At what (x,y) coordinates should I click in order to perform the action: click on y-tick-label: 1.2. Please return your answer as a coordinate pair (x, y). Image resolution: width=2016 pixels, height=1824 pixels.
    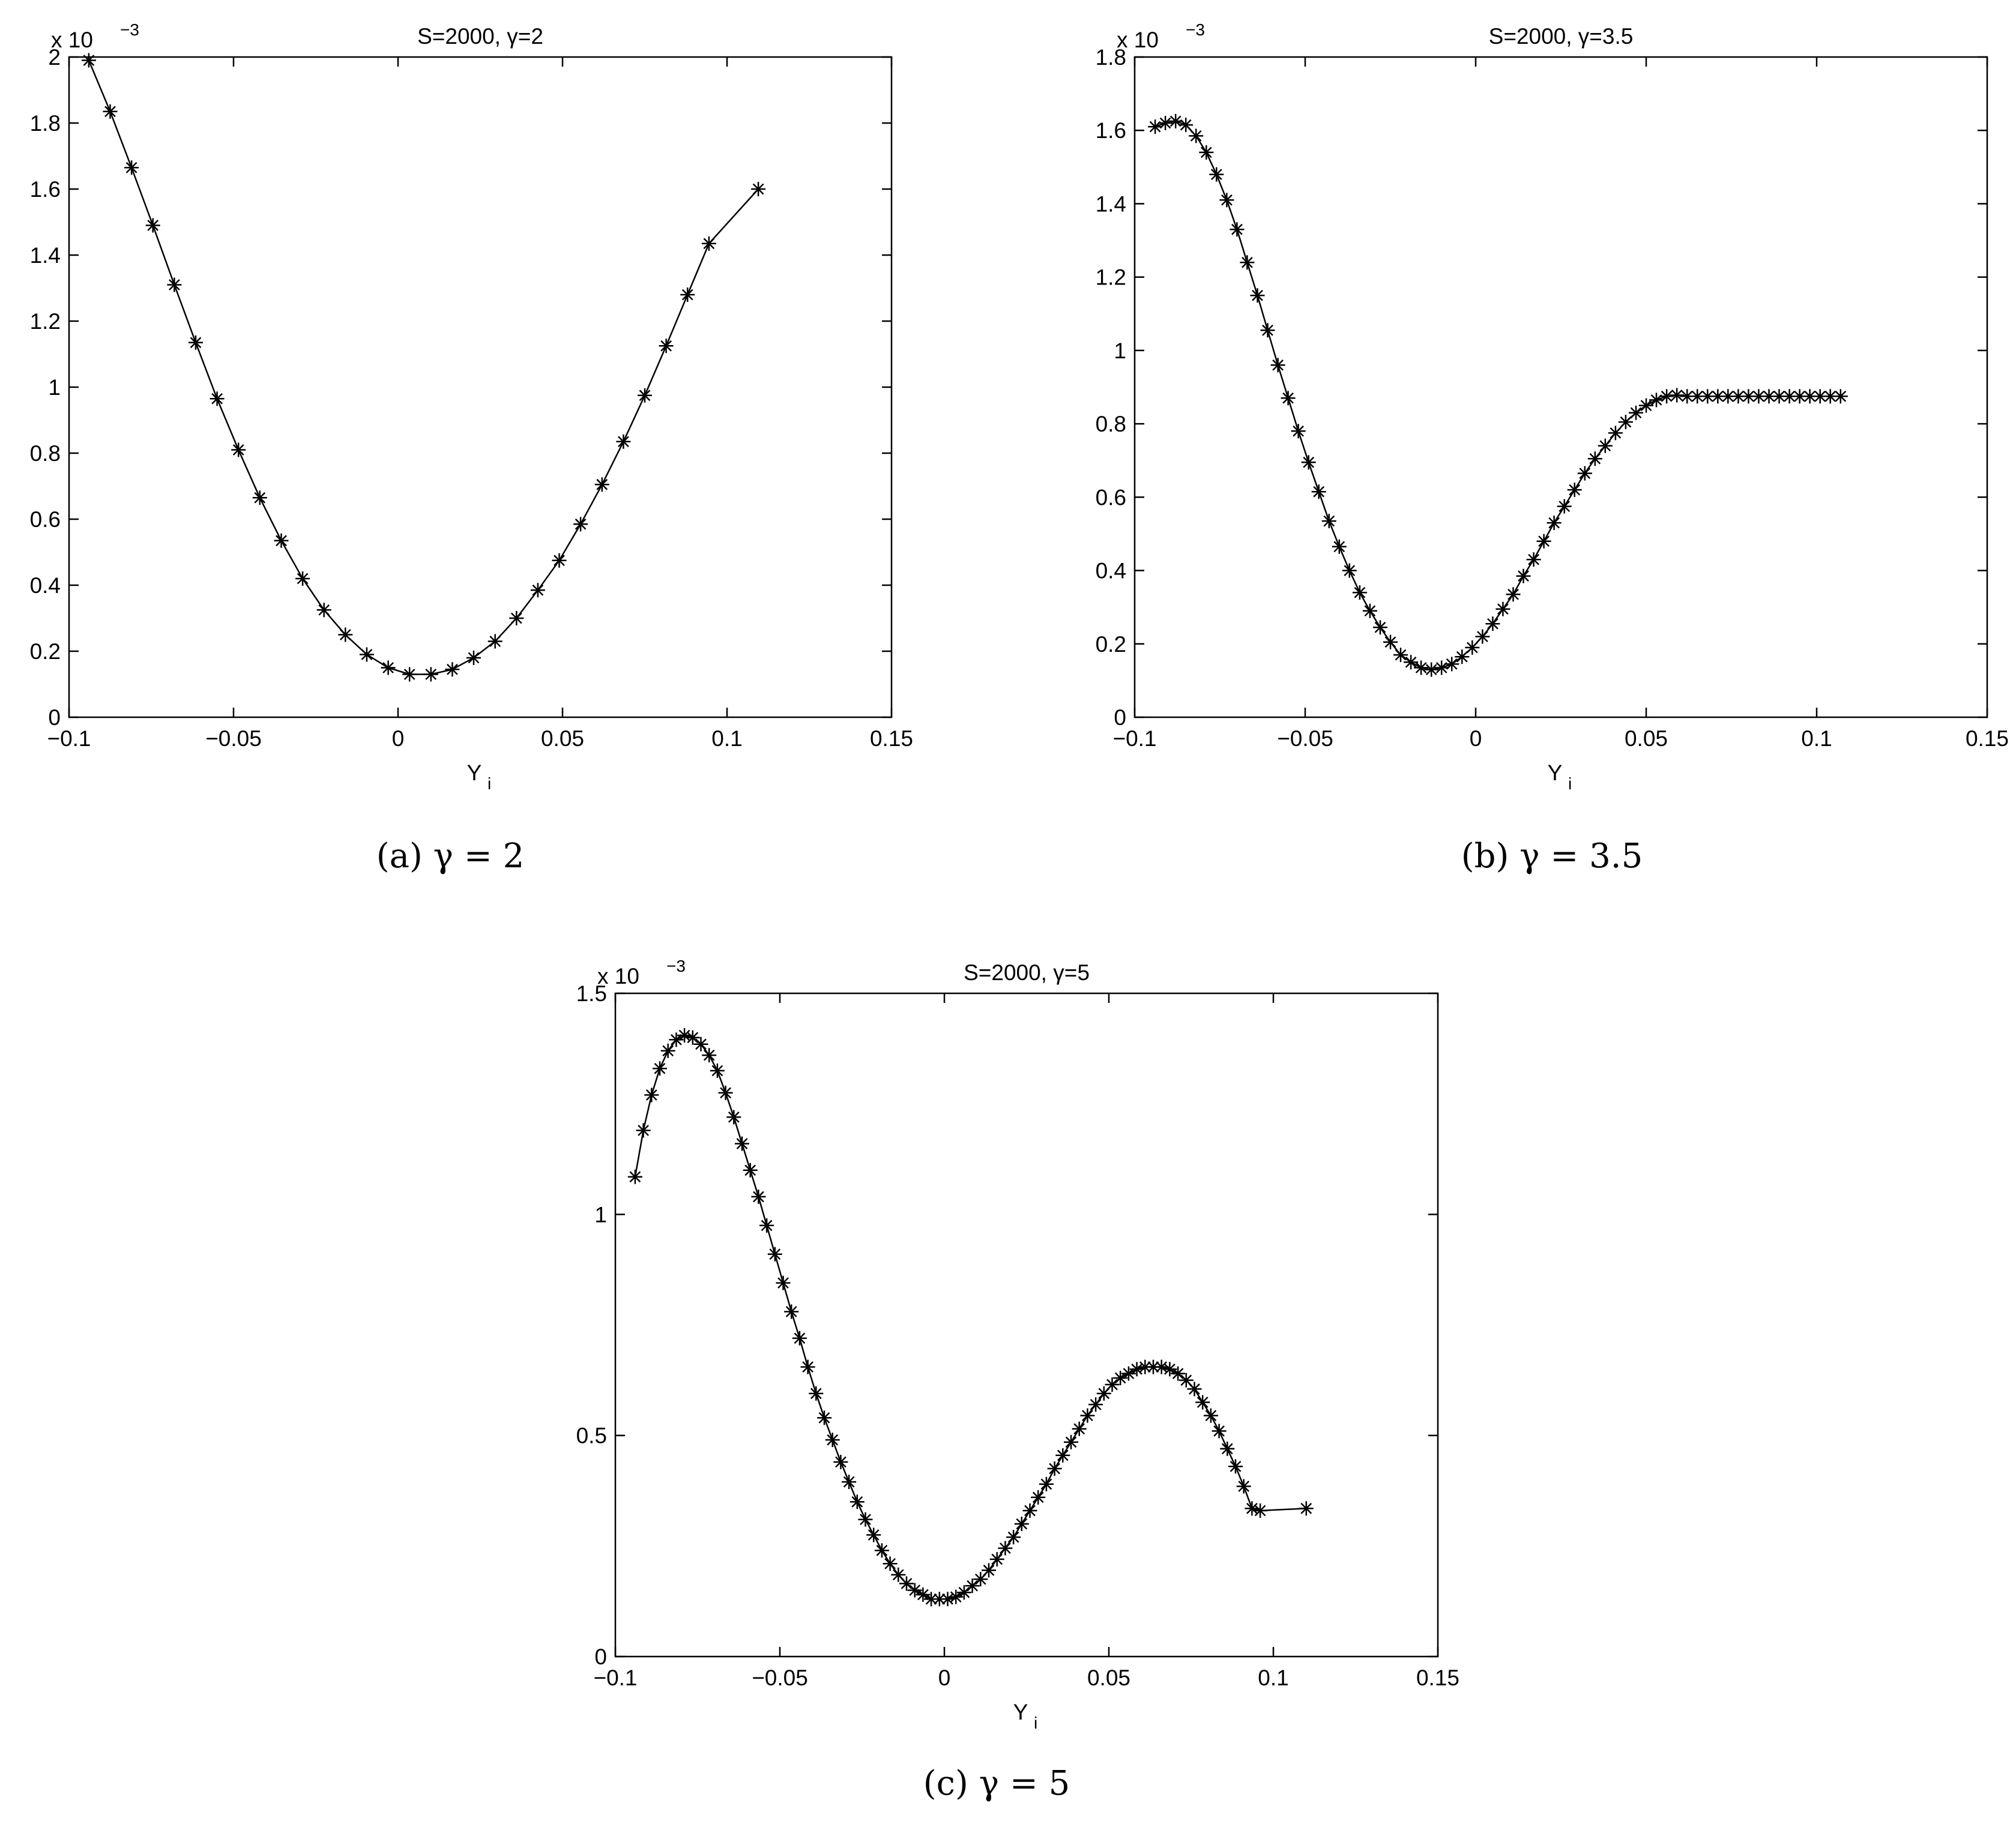
    Looking at the image, I should click on (45, 321).